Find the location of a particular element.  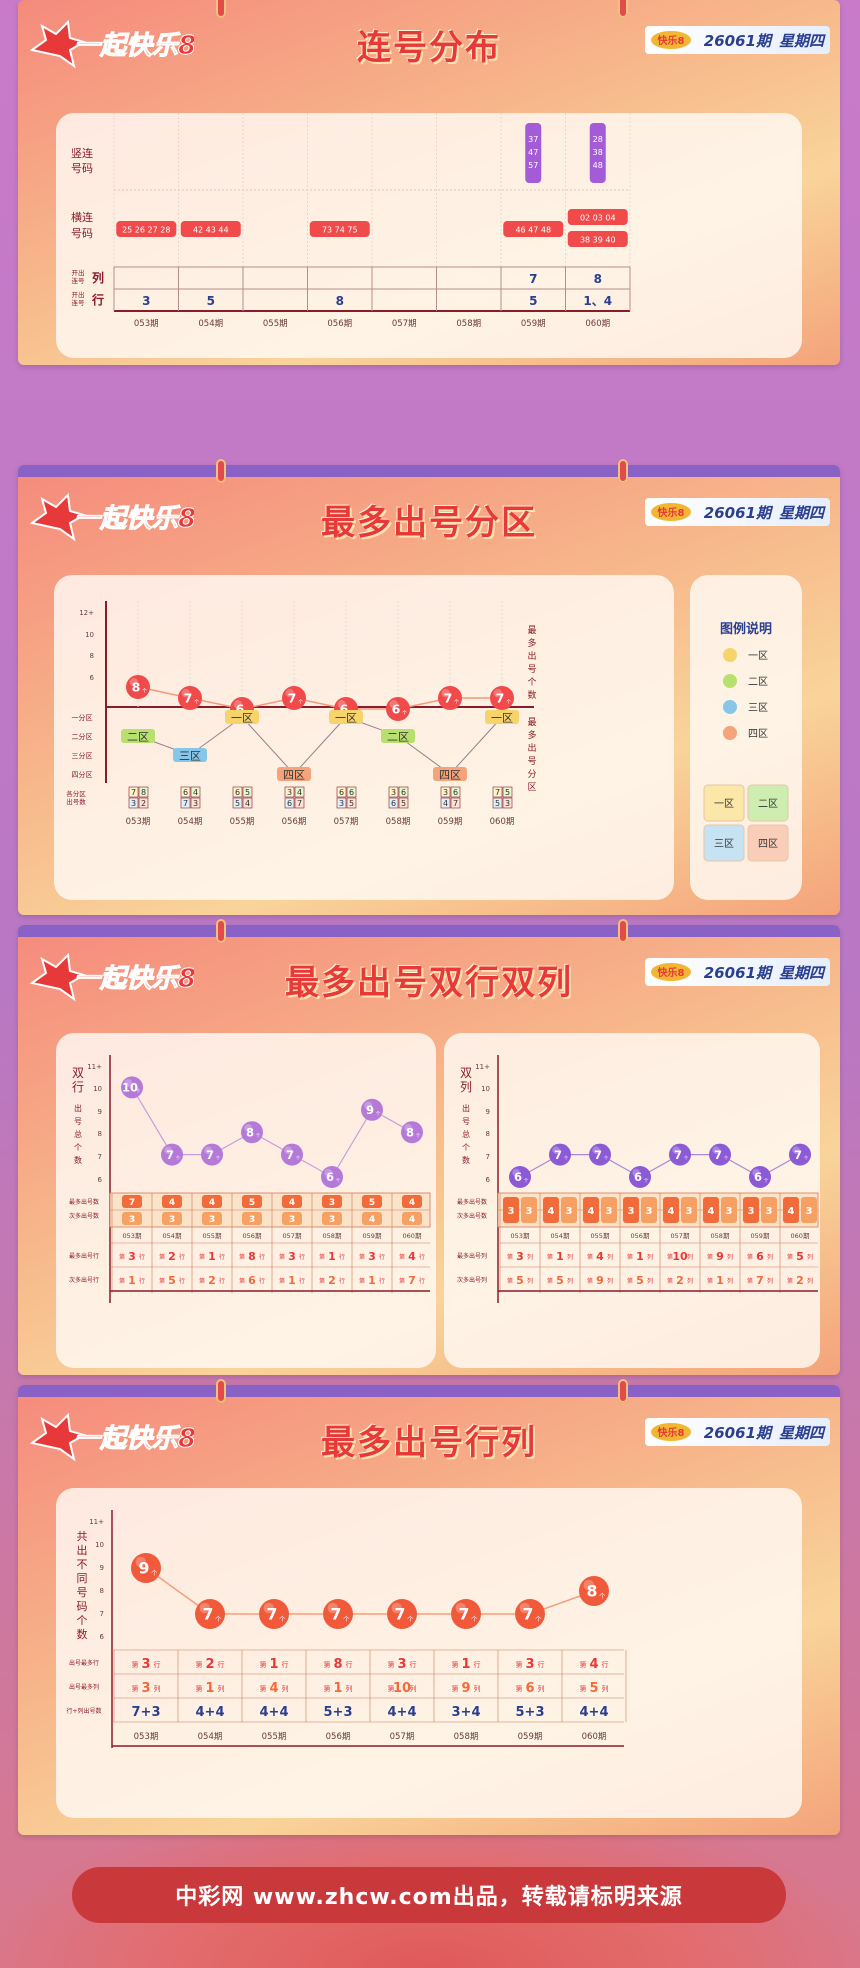

table-row-label: 出号最多行 is located at coordinates (84, 1663).